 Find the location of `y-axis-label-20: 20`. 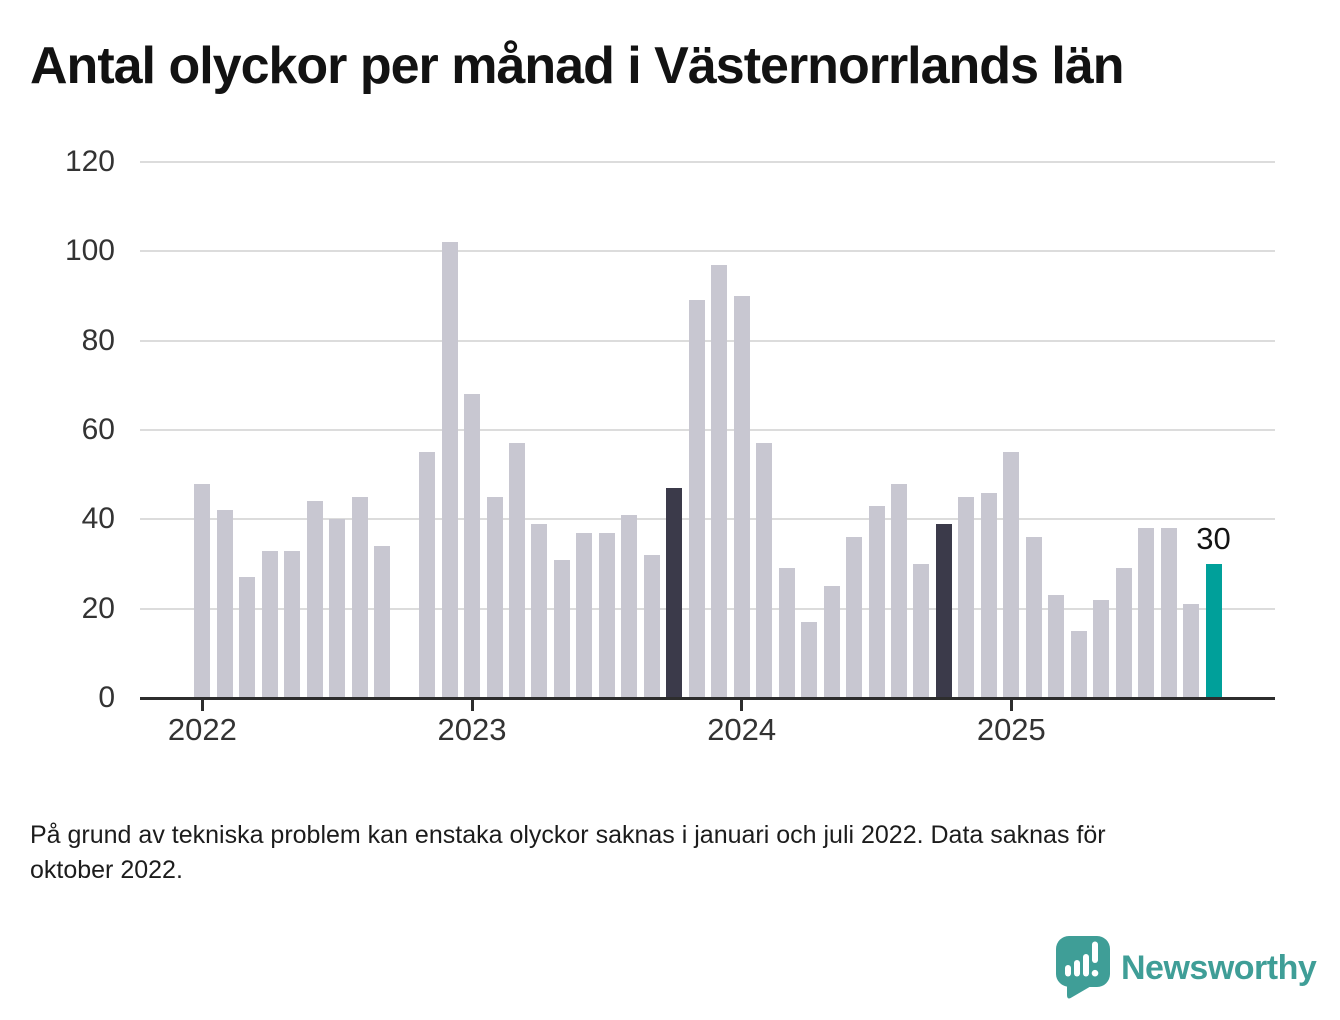

y-axis-label-20: 20 is located at coordinates (98, 608).